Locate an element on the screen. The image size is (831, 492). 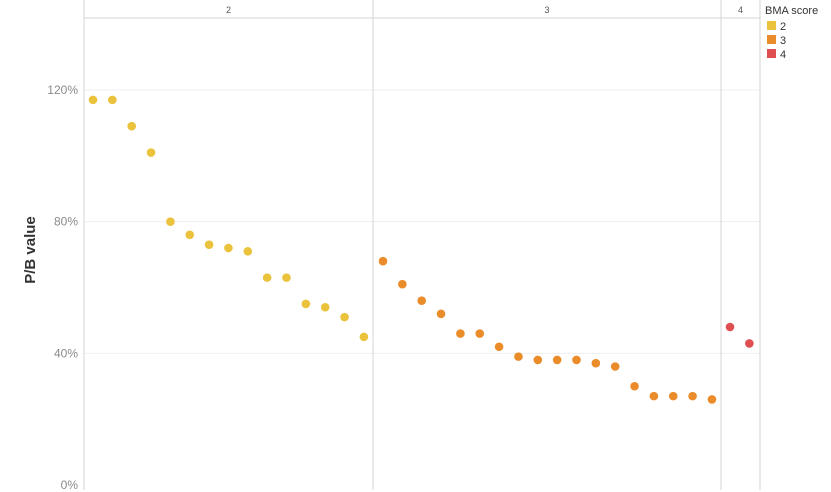
y-tick-label: 40% is located at coordinates (66, 353).